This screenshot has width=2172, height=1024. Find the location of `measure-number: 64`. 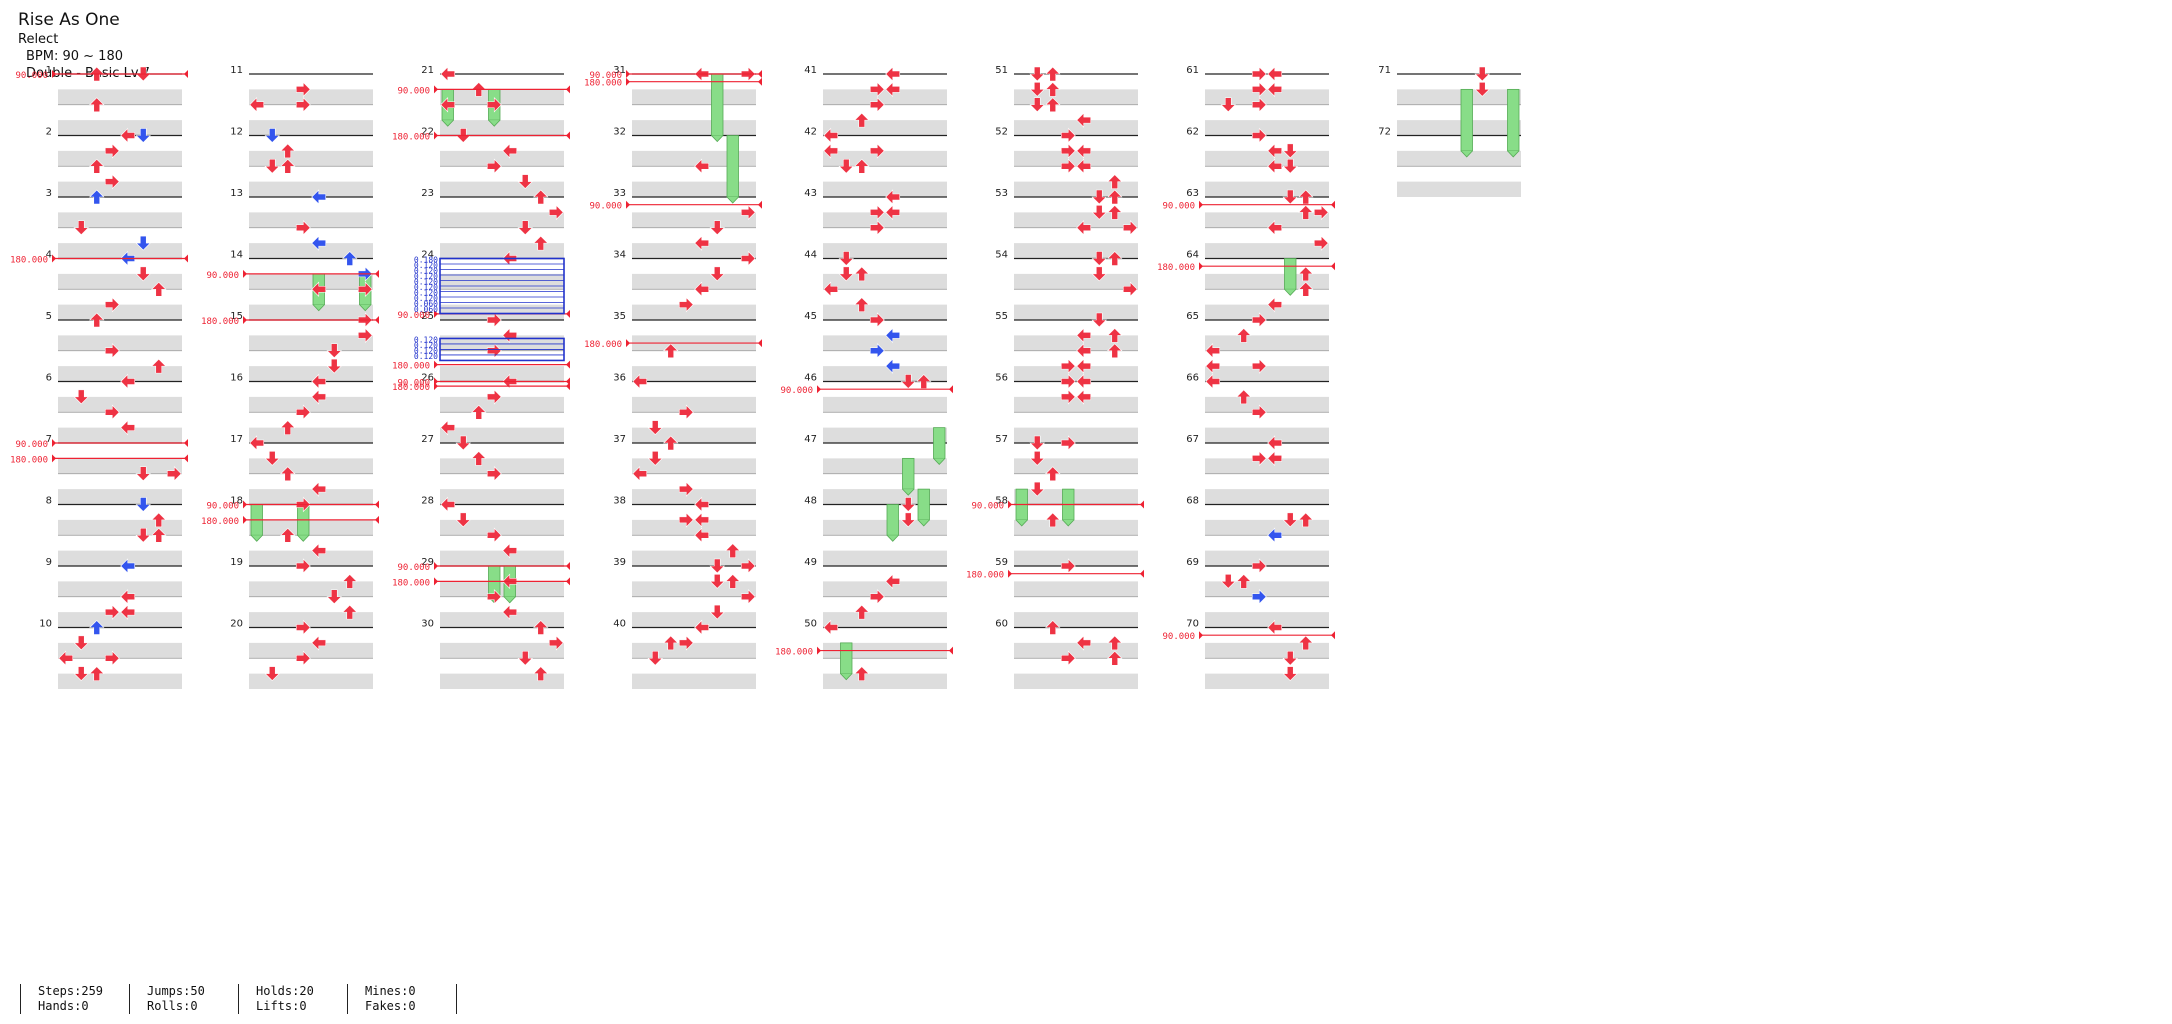

measure-number: 64 is located at coordinates (1192, 255).